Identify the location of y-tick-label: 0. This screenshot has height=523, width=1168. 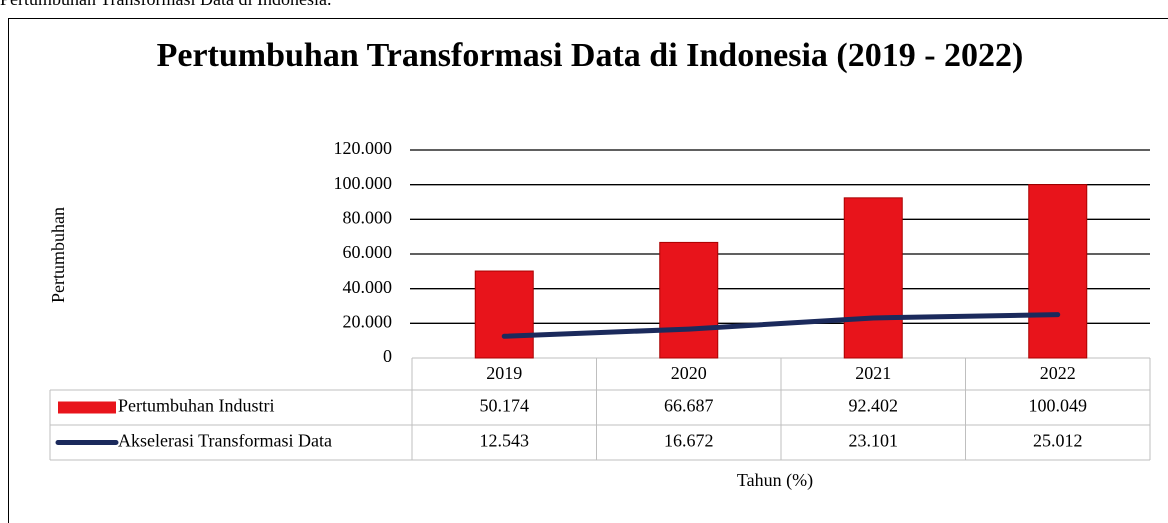
(387, 356).